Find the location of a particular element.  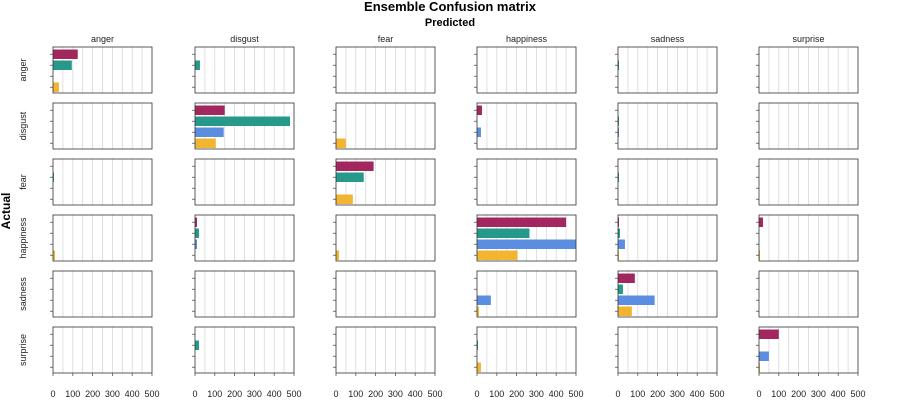

column-title-sadness: sadness is located at coordinates (668, 39).